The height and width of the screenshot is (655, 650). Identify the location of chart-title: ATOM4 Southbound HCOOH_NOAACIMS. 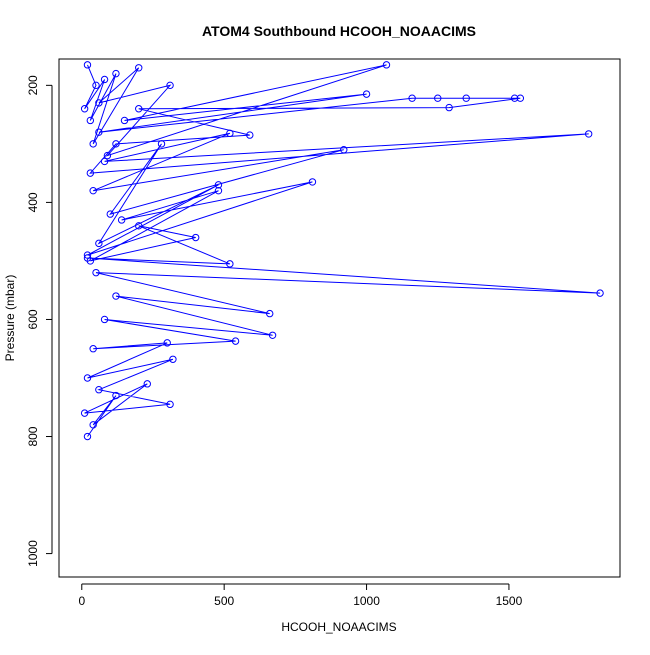
(339, 31).